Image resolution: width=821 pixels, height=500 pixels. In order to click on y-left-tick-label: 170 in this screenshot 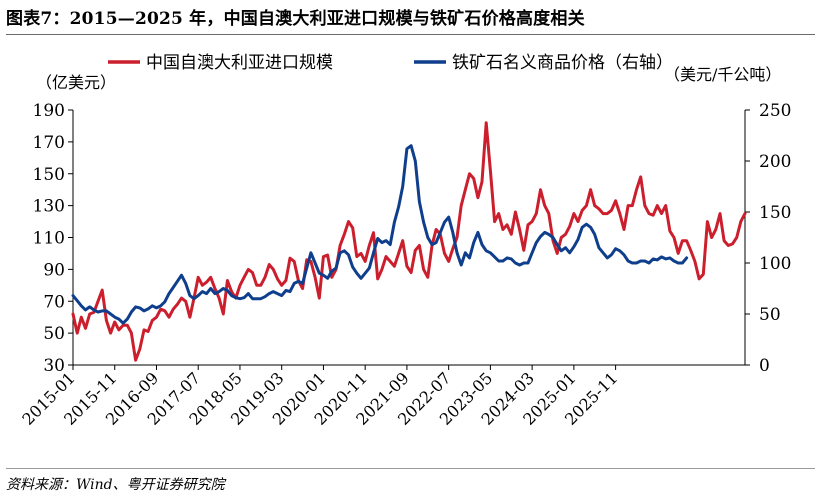, I will do `click(49, 143)`.